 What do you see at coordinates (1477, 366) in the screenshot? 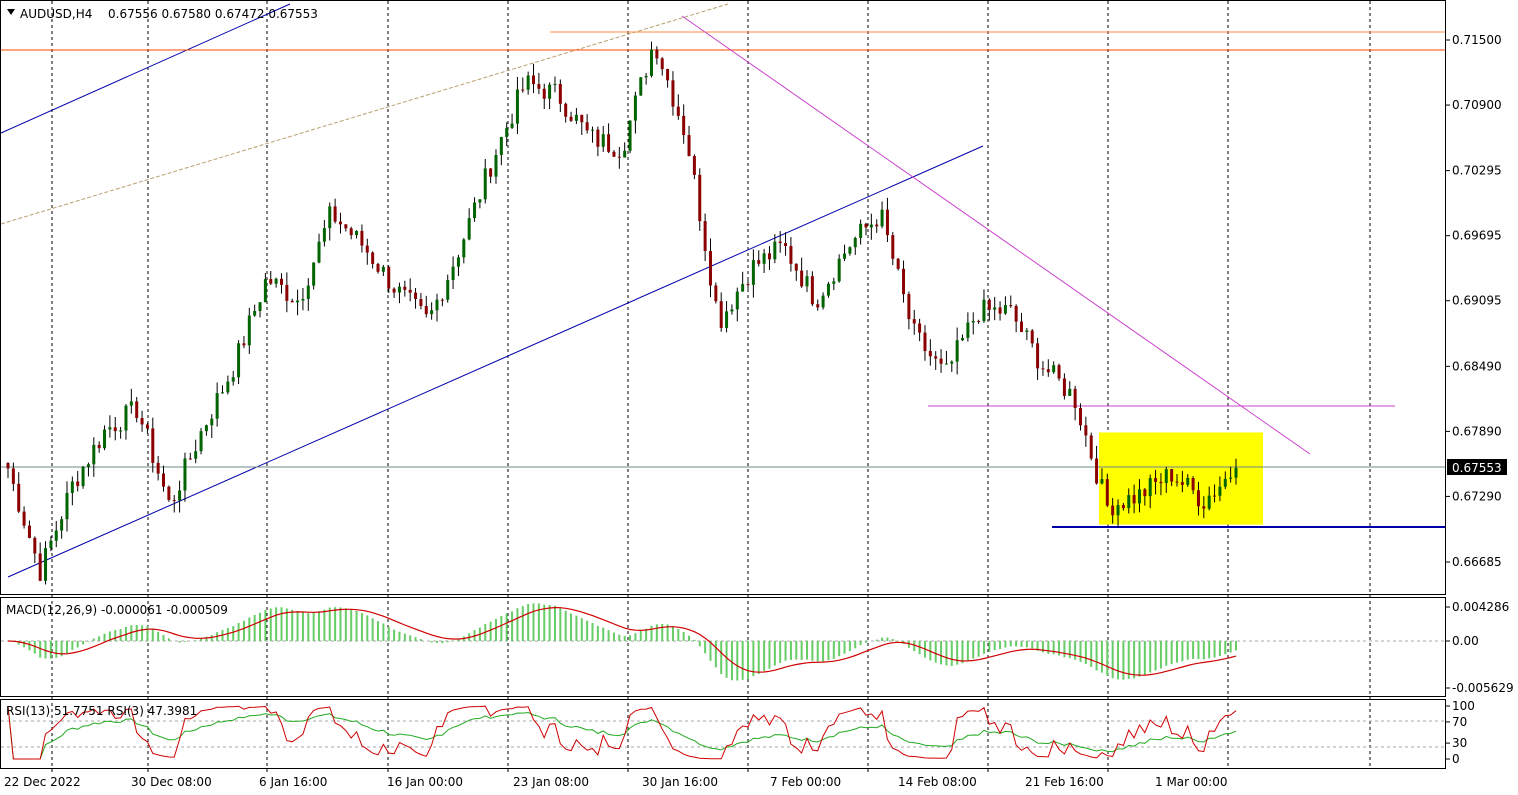
I see `price-tick-label: 0.68490` at bounding box center [1477, 366].